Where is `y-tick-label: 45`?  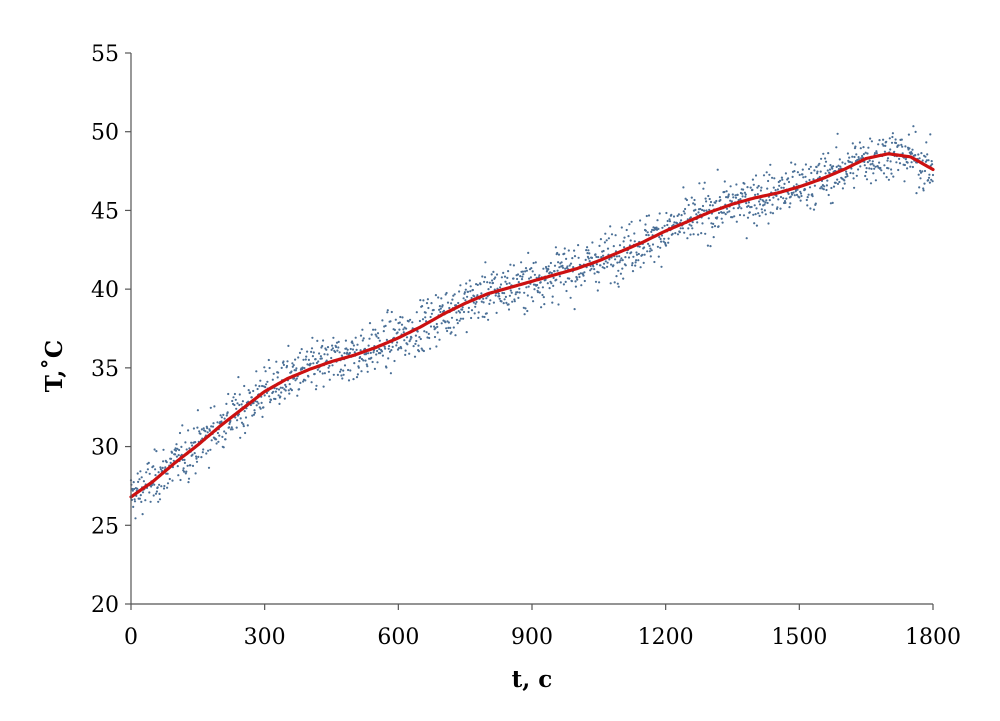
y-tick-label: 45 is located at coordinates (105, 211).